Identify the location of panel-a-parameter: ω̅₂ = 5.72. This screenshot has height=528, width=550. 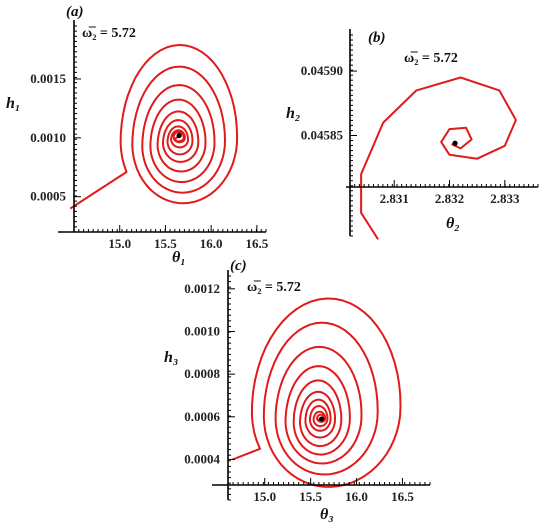
(109, 33).